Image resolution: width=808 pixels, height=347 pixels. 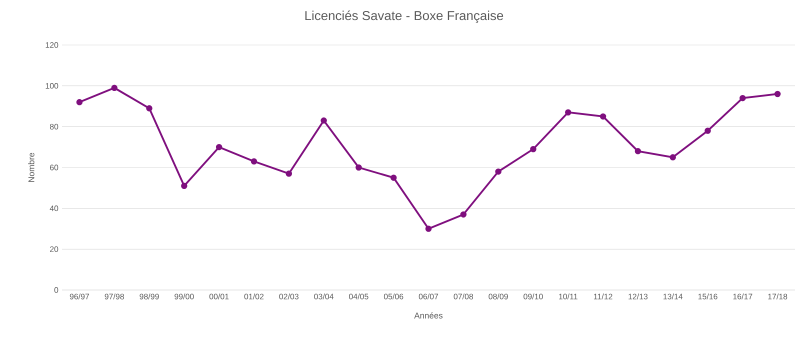 I want to click on x-axis-title: Années, so click(x=428, y=315).